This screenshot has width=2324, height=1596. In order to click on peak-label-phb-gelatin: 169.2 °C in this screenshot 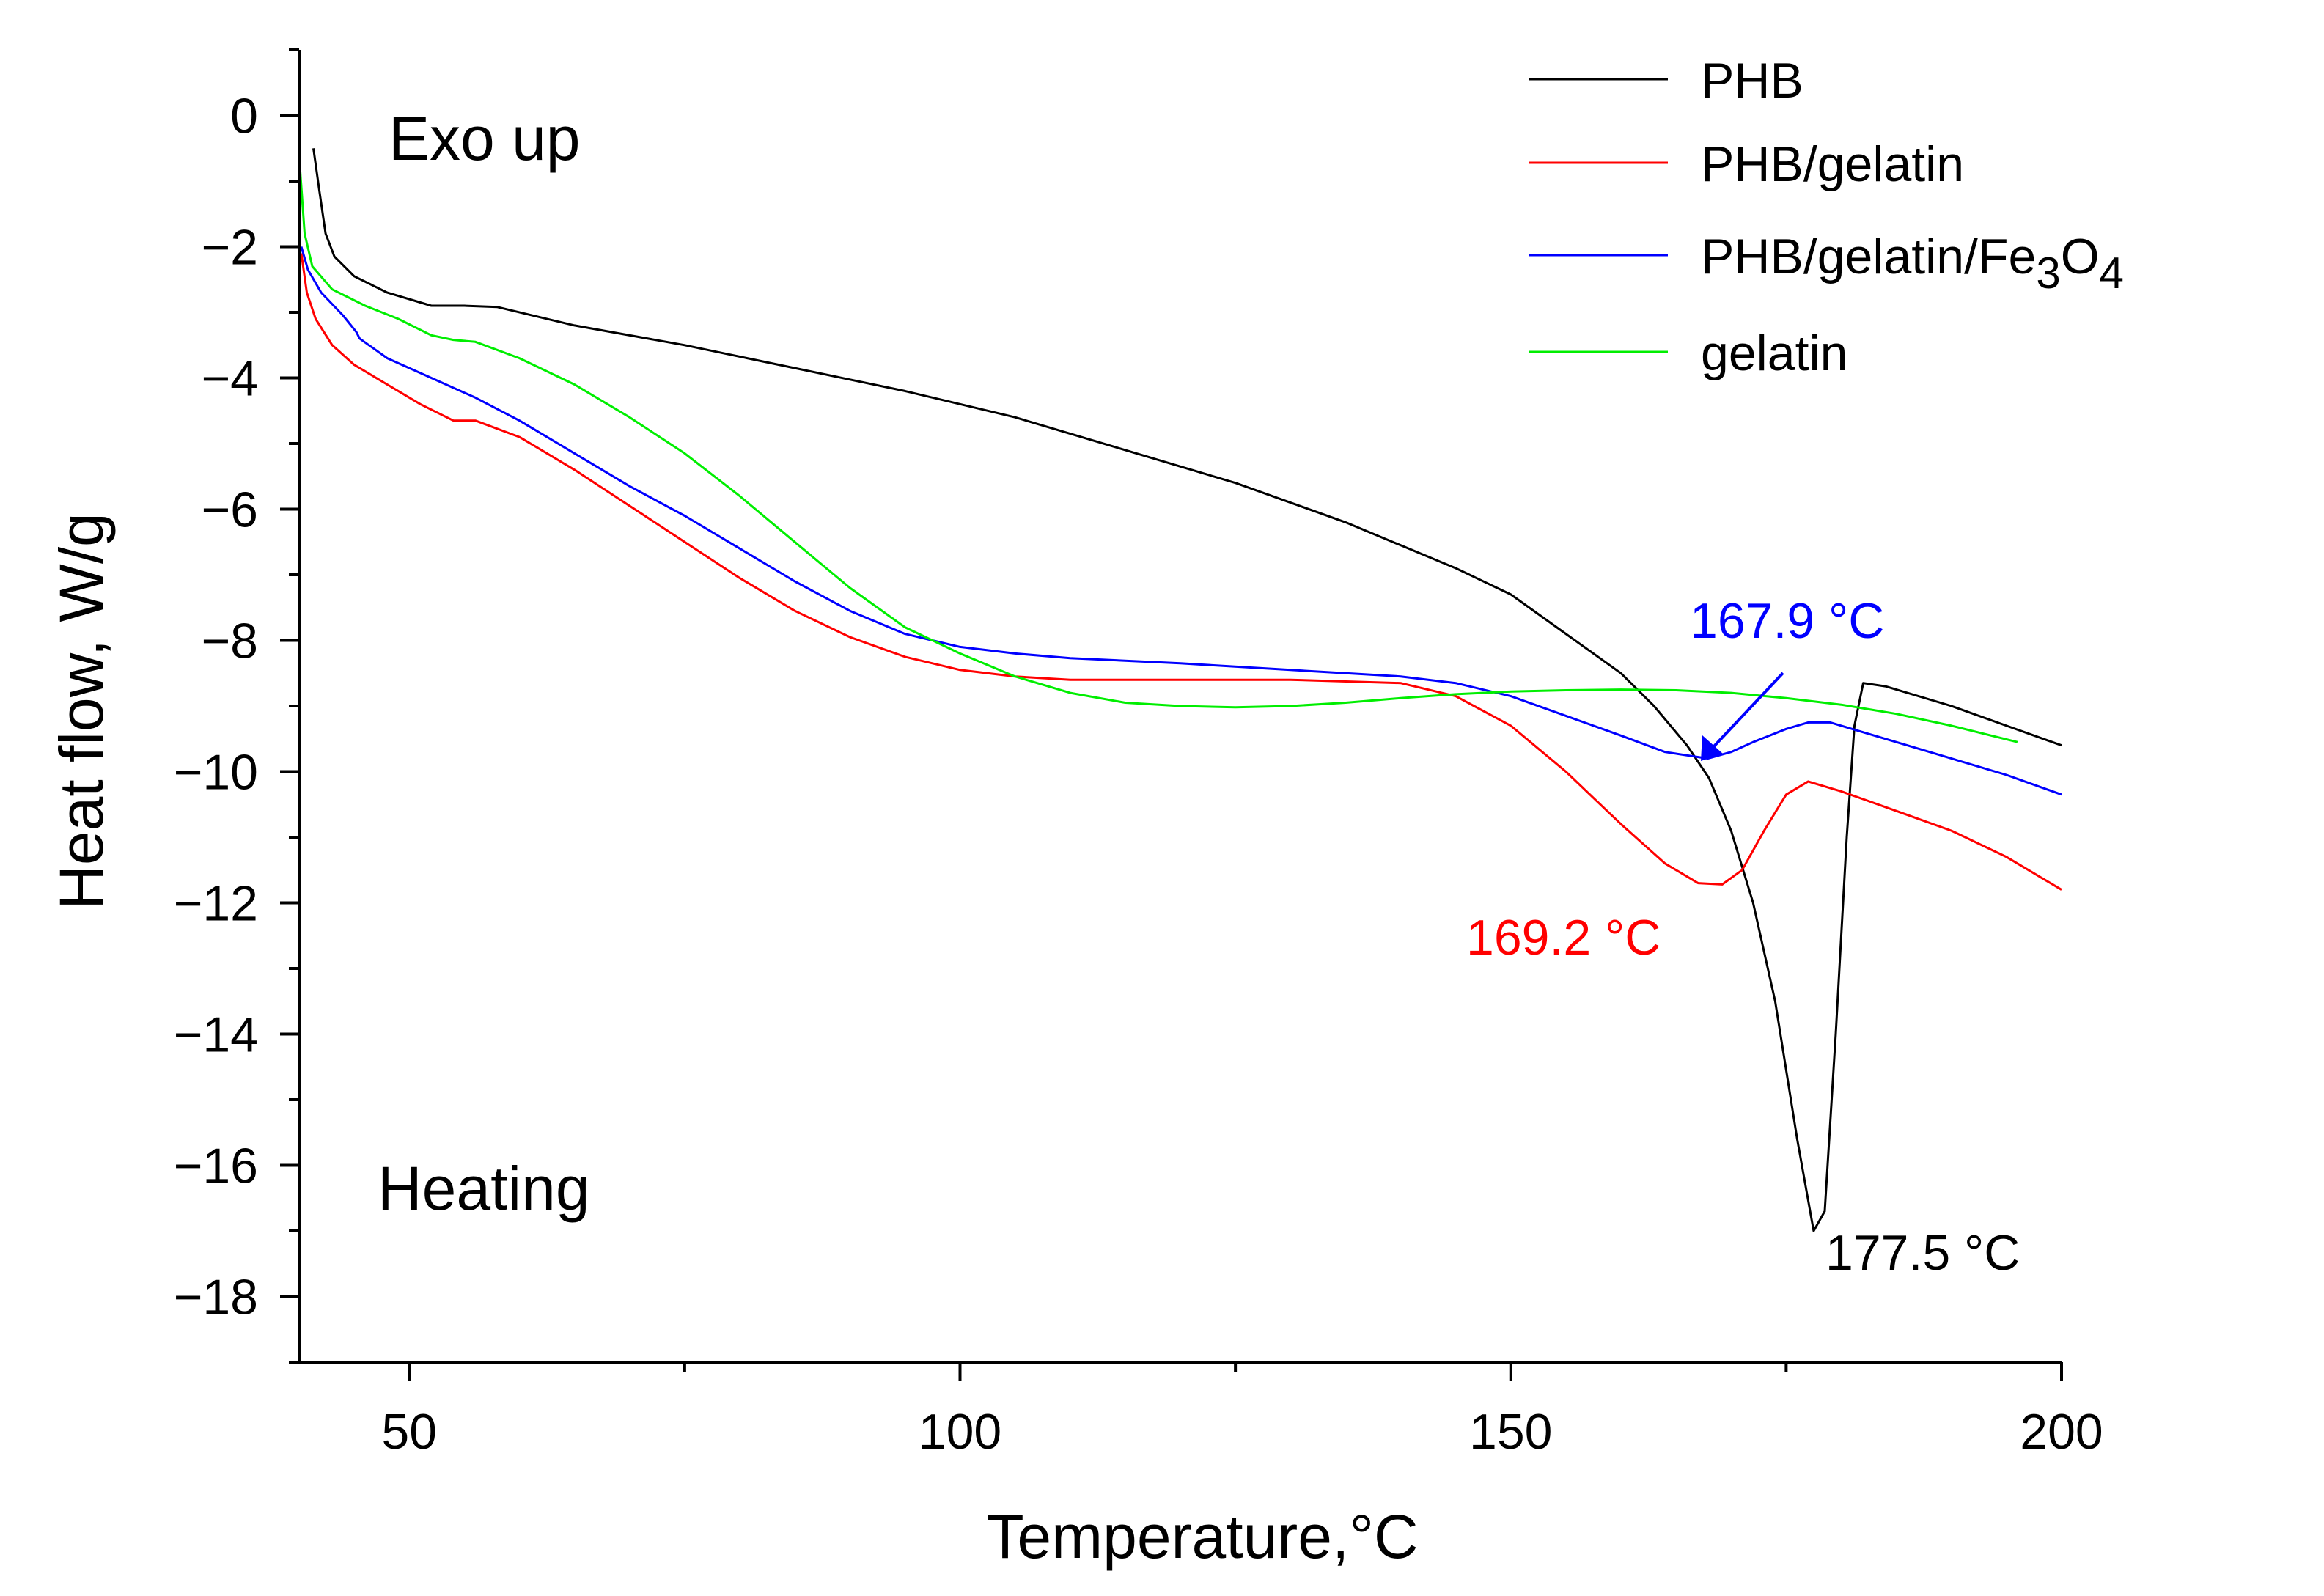, I will do `click(1563, 938)`.